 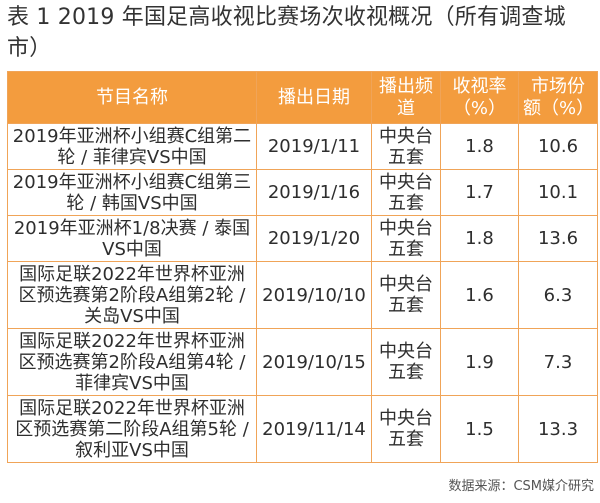 What do you see at coordinates (521, 486) in the screenshot?
I see `data-source-note: 数据来源：CSM媒介研究` at bounding box center [521, 486].